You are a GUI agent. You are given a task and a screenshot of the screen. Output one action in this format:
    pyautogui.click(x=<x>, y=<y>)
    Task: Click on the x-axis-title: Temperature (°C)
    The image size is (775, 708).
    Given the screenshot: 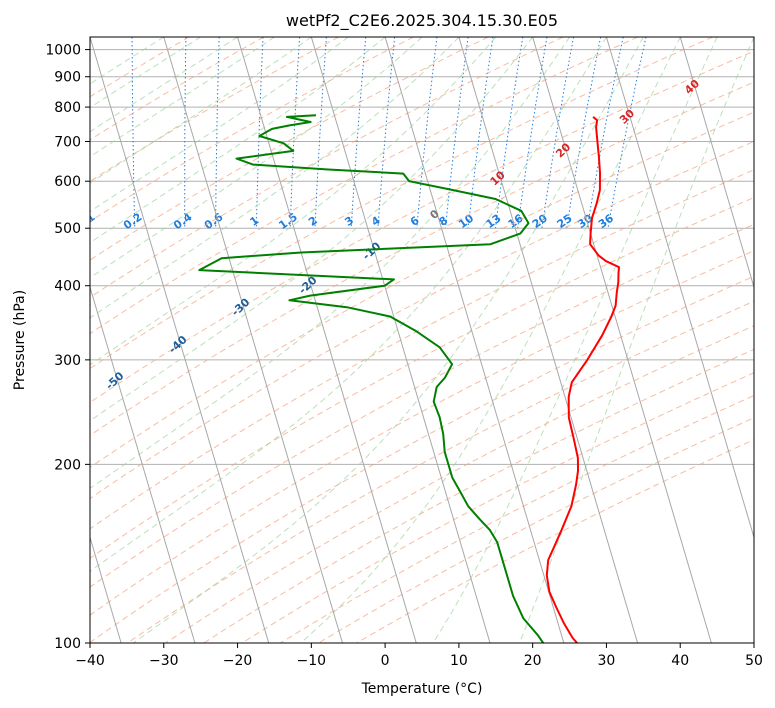 What is the action you would take?
    pyautogui.click(x=422, y=689)
    